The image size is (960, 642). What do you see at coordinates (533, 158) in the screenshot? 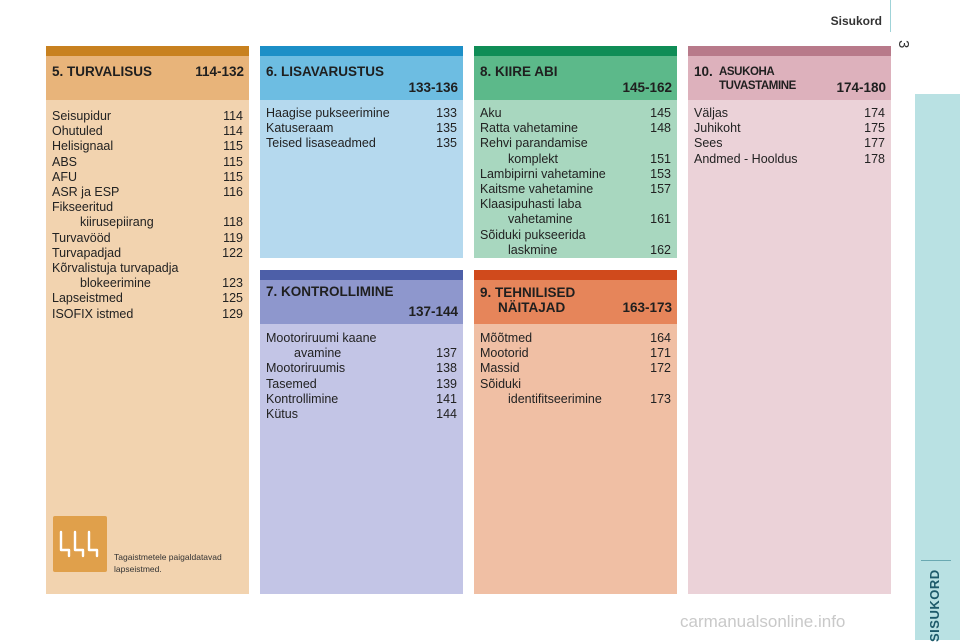
I see `toc-entry-label: komplekt` at bounding box center [533, 158].